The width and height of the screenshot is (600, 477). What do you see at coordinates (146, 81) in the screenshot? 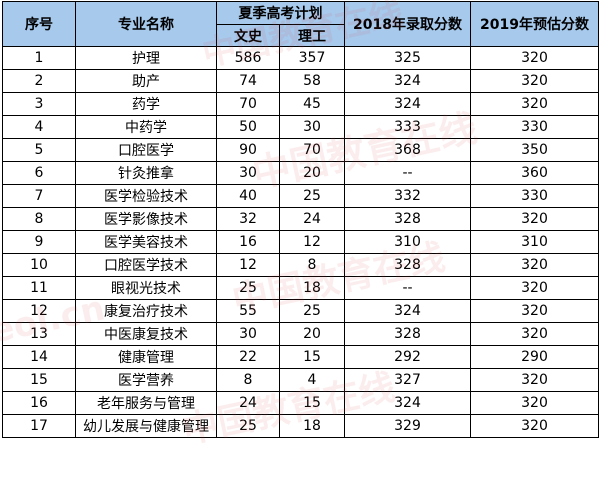
I see `cell-major: 助产` at bounding box center [146, 81].